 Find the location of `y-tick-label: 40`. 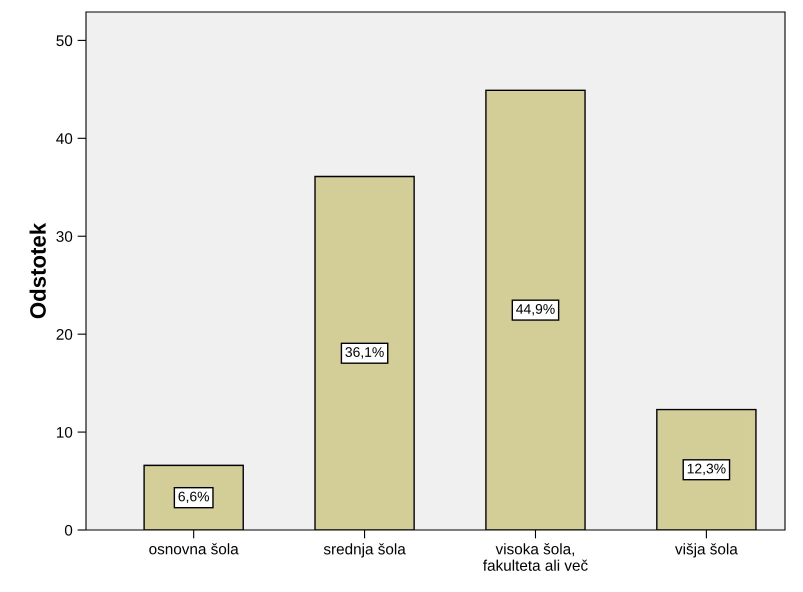

y-tick-label: 40 is located at coordinates (64, 138).